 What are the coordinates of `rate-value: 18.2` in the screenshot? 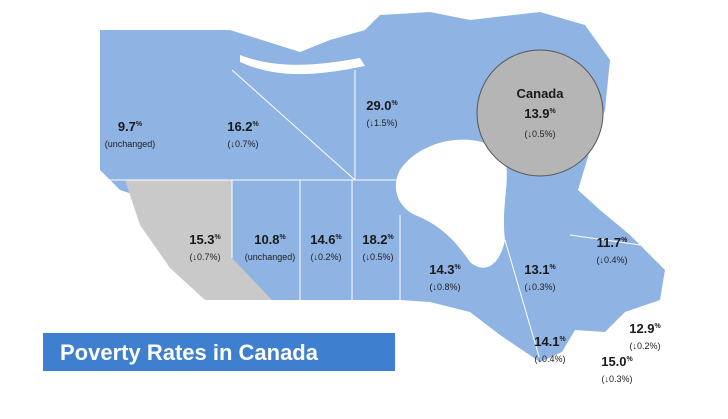 It's located at (374, 239).